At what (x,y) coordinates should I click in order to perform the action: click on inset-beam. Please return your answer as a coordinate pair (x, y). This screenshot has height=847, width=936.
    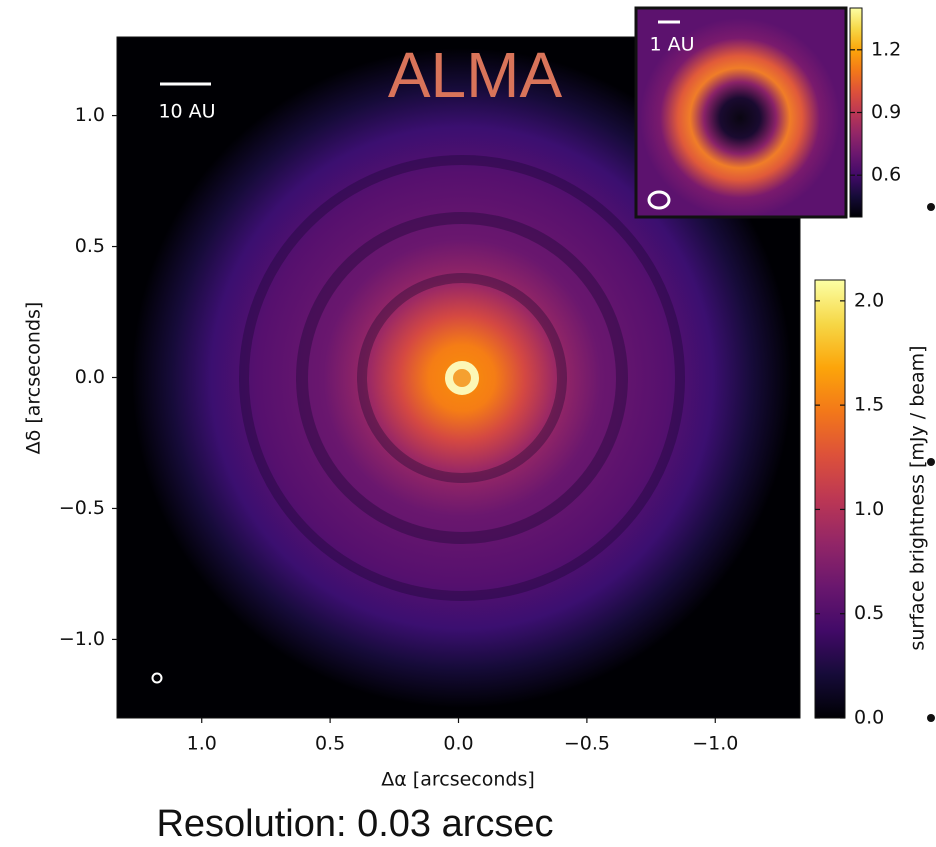
    Looking at the image, I should click on (659, 200).